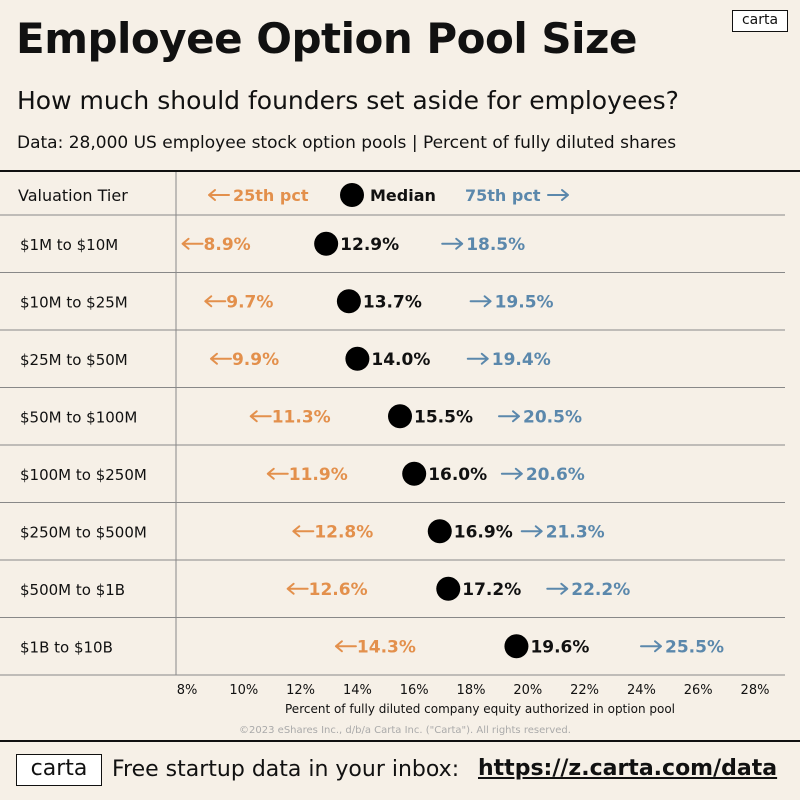 The image size is (800, 800). What do you see at coordinates (386, 647) in the screenshot?
I see `p25-value-label: 14.3%` at bounding box center [386, 647].